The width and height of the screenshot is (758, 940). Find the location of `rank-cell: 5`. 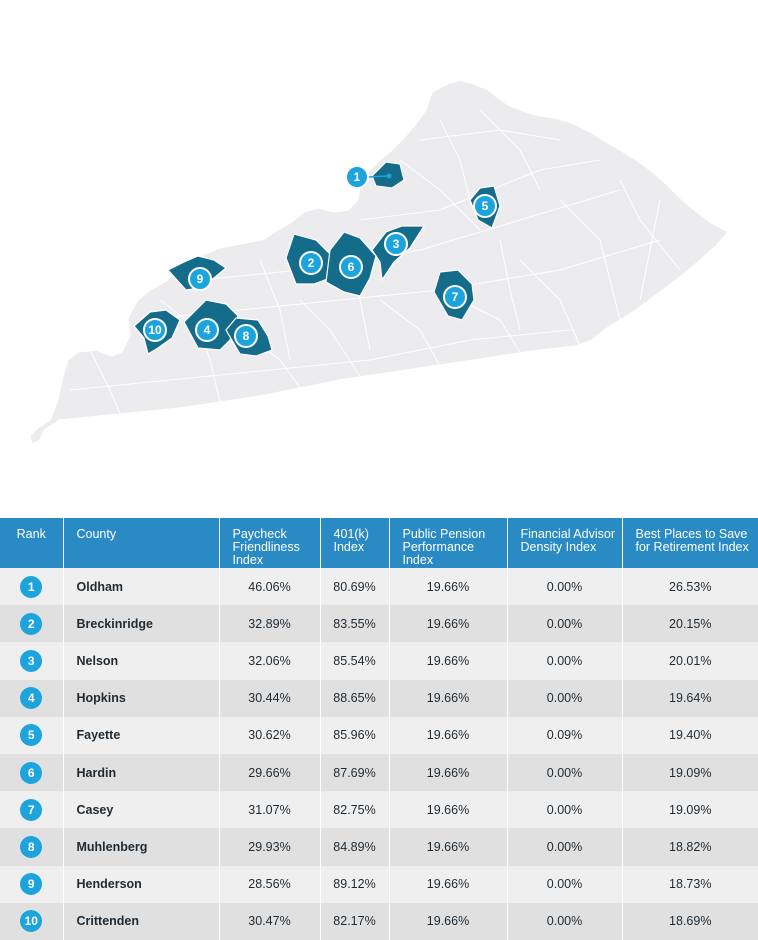

rank-cell: 5 is located at coordinates (32, 735).